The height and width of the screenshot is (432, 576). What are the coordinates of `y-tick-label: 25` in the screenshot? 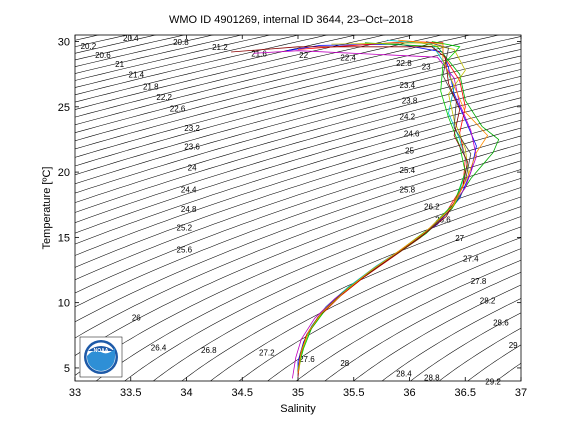 It's located at (64, 108).